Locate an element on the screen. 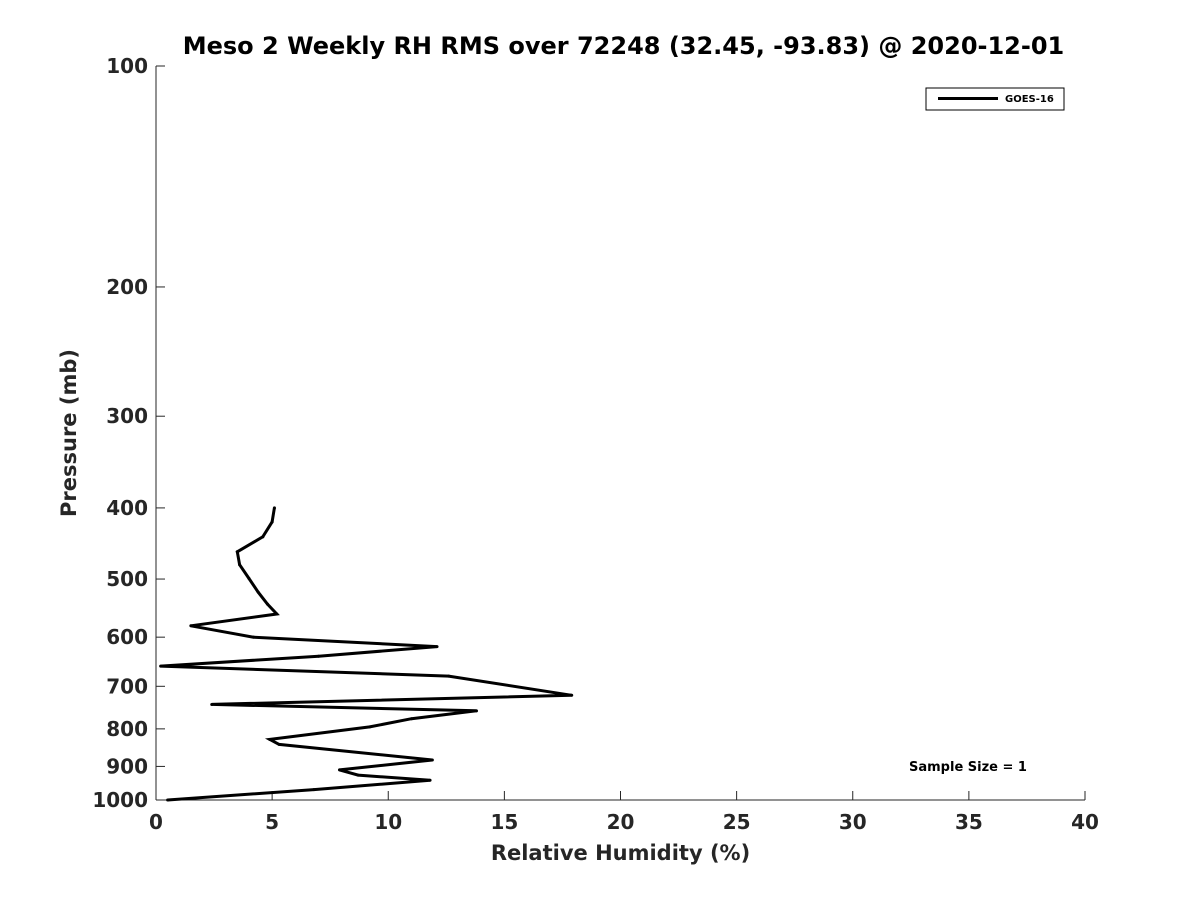 The height and width of the screenshot is (900, 1200). series-layer is located at coordinates (366, 654).